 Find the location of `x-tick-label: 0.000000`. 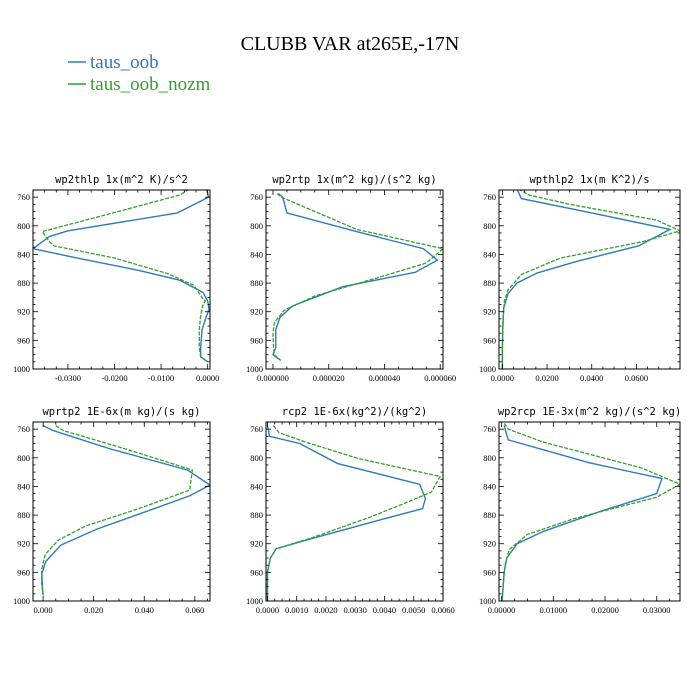

x-tick-label: 0.000000 is located at coordinates (273, 378).